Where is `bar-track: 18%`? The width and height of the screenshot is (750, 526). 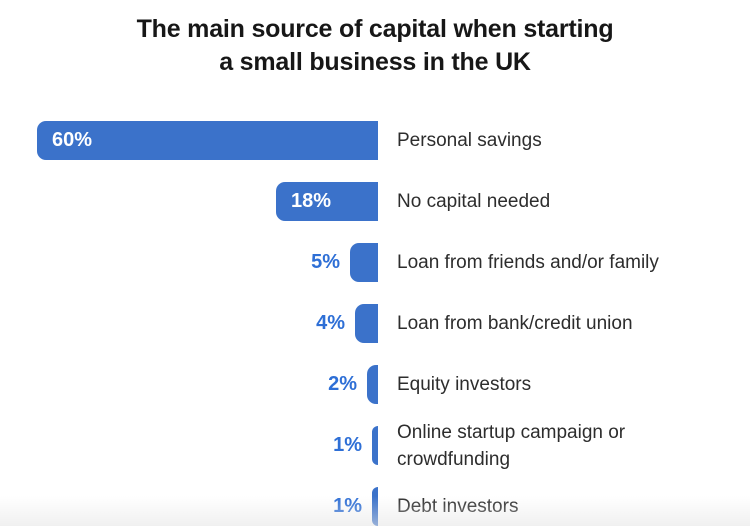 bar-track: 18% is located at coordinates (207, 201).